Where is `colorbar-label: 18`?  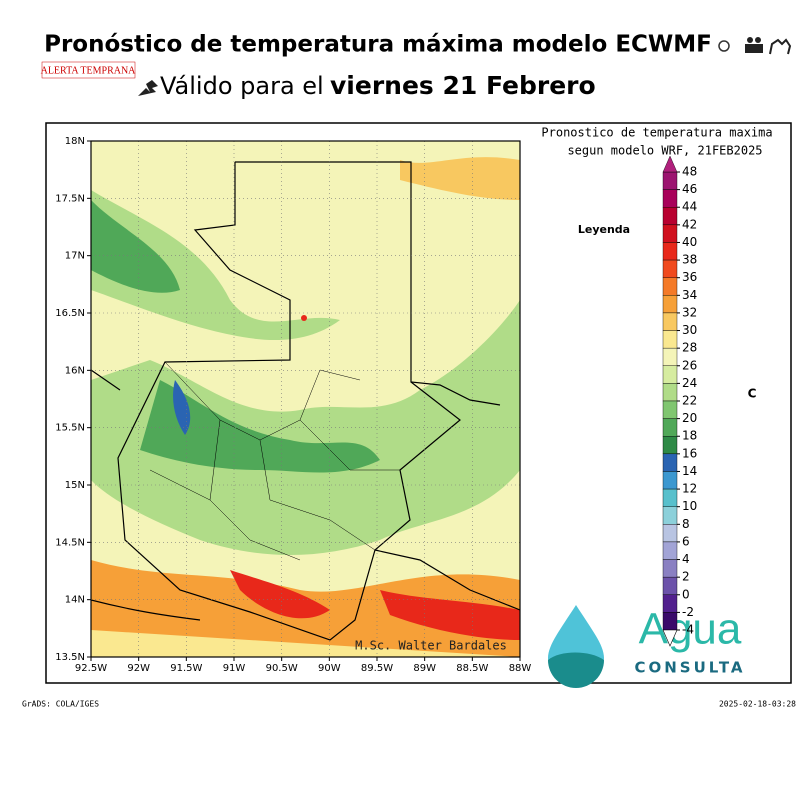
colorbar-label: 18 is located at coordinates (689, 436).